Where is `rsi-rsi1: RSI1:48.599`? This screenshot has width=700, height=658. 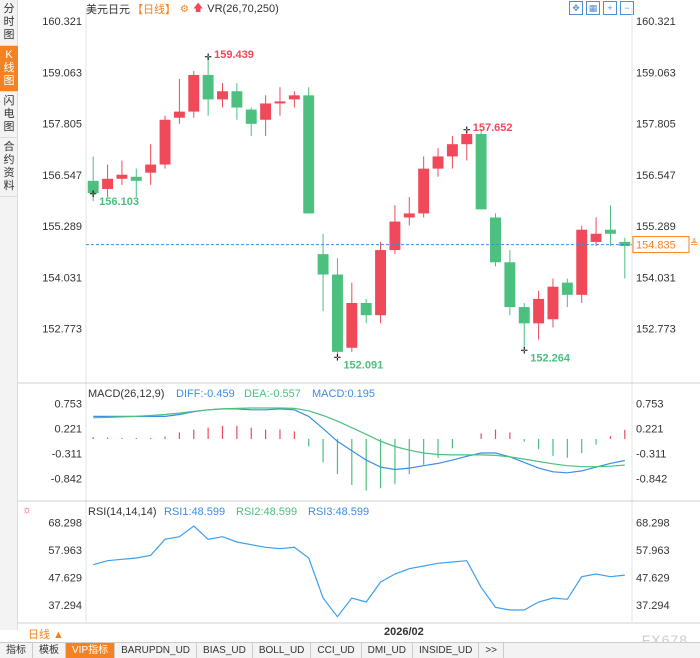 rsi-rsi1: RSI1:48.599 is located at coordinates (194, 512).